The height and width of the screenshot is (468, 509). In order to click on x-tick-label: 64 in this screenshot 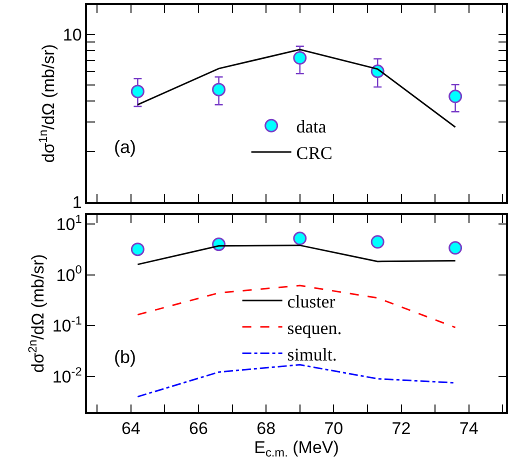, I will do `click(130, 428)`.